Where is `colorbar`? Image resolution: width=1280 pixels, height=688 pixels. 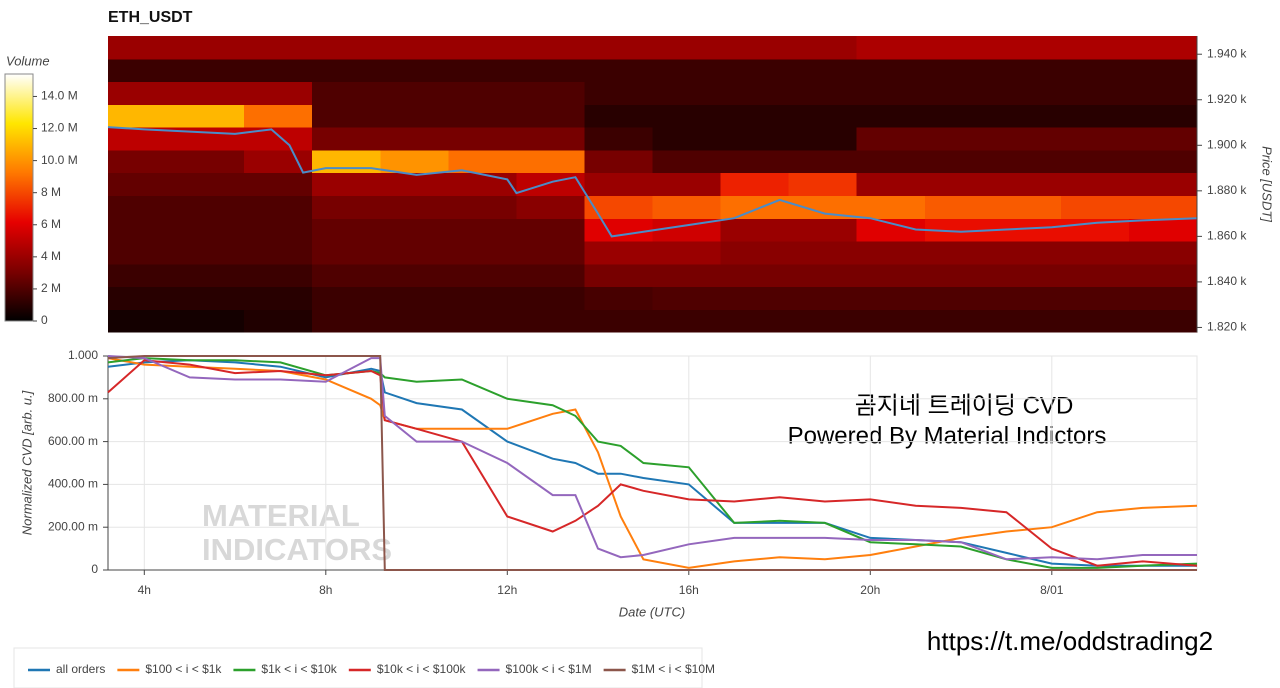 colorbar is located at coordinates (19, 197).